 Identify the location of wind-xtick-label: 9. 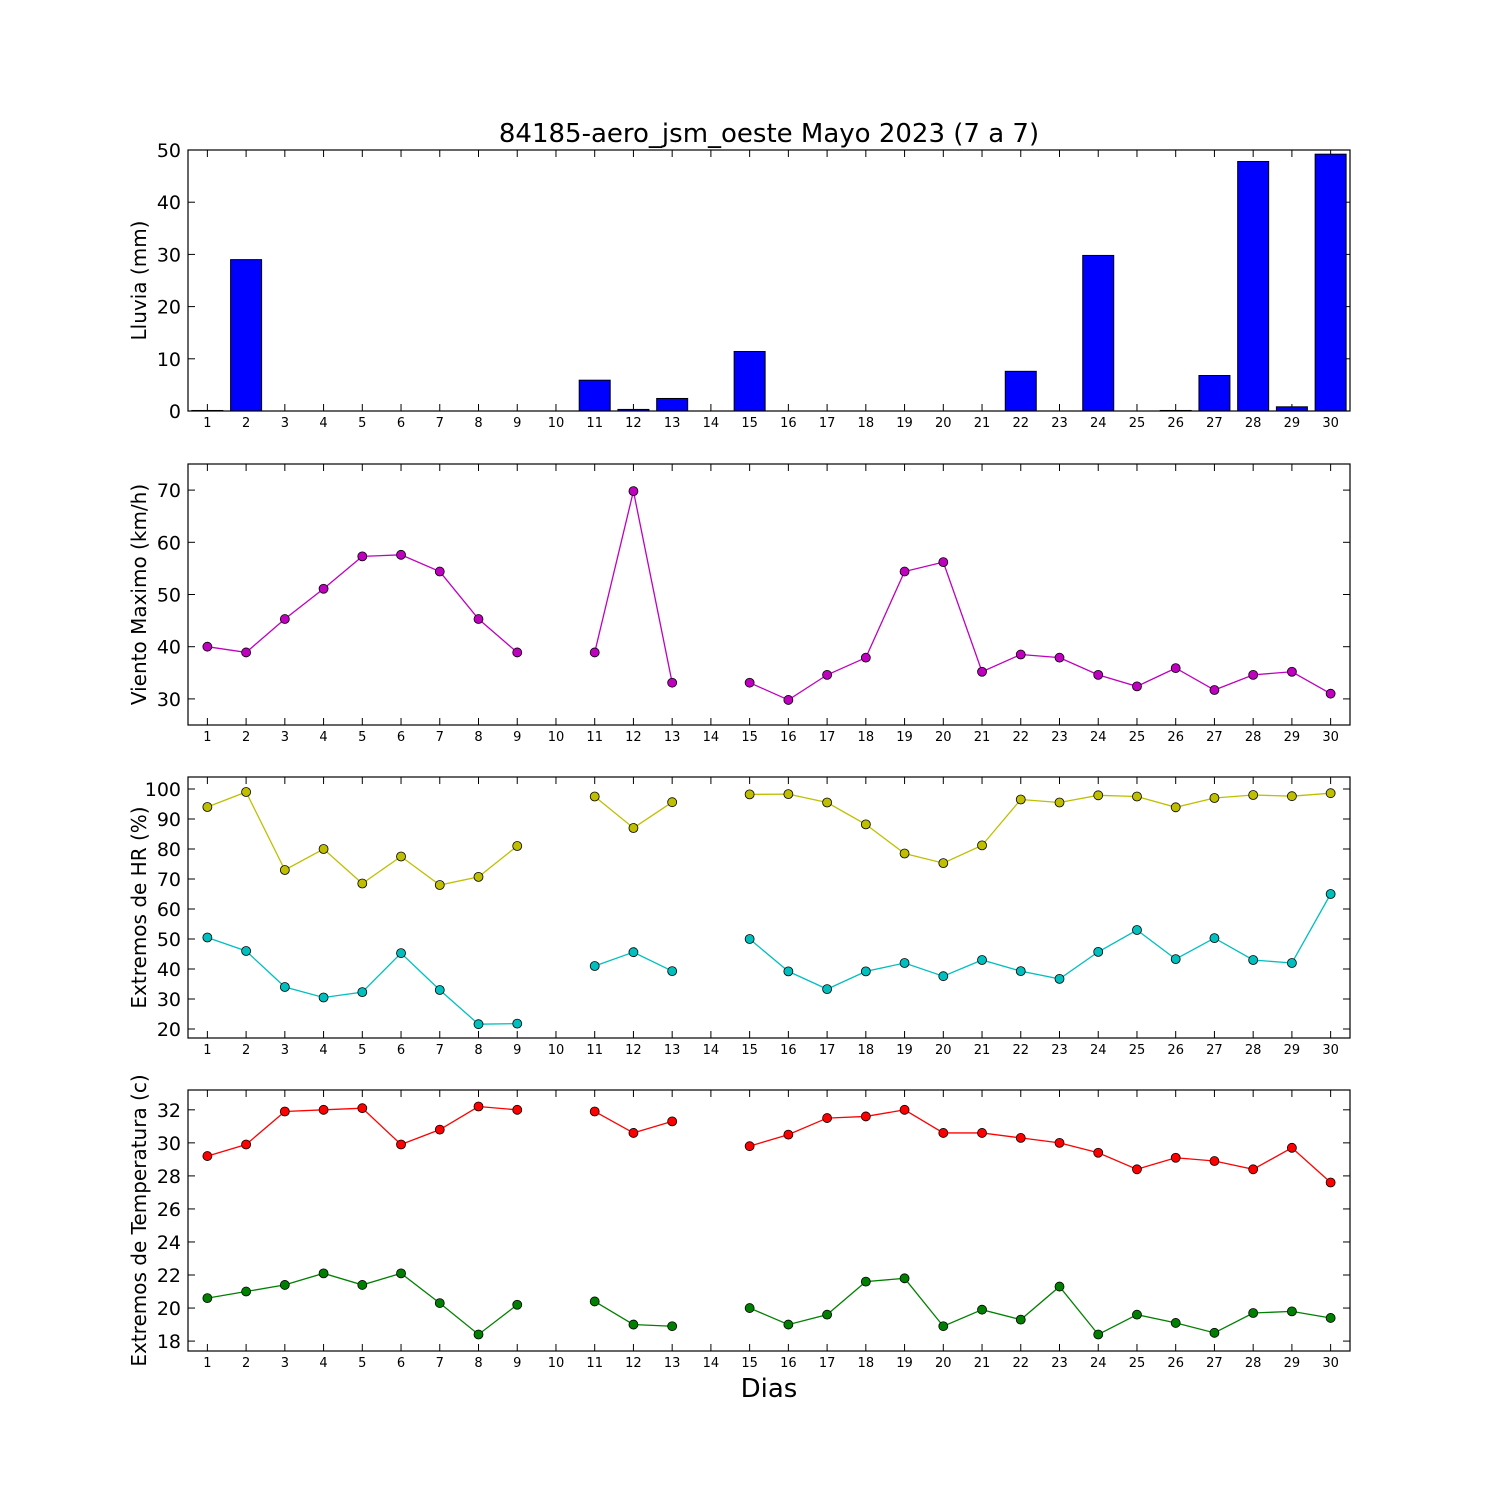
(517, 737).